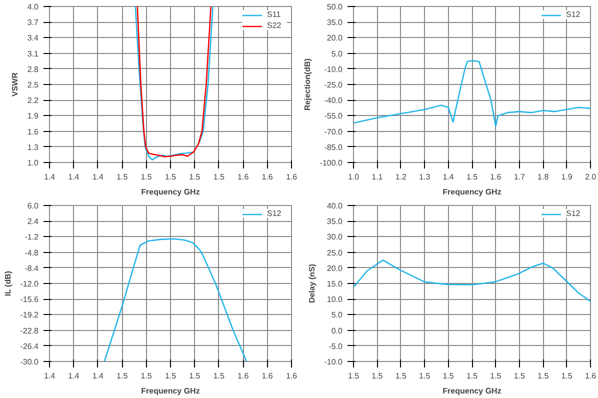  Describe the element at coordinates (334, 116) in the screenshot. I see `y-tick-label: -55.0` at that location.